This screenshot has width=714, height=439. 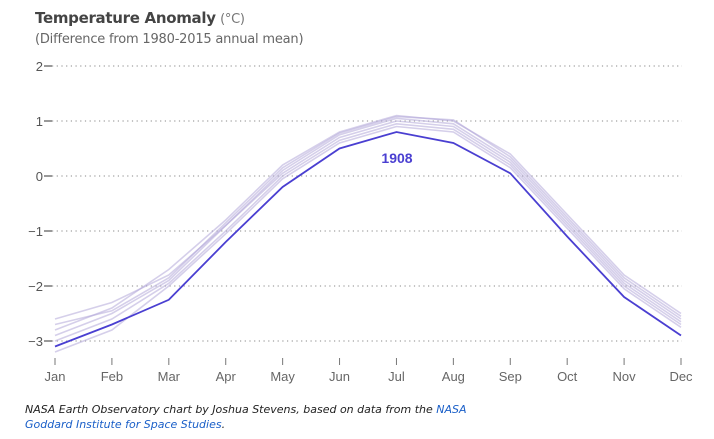 What do you see at coordinates (35, 286) in the screenshot?
I see `y-tick-label: −2` at bounding box center [35, 286].